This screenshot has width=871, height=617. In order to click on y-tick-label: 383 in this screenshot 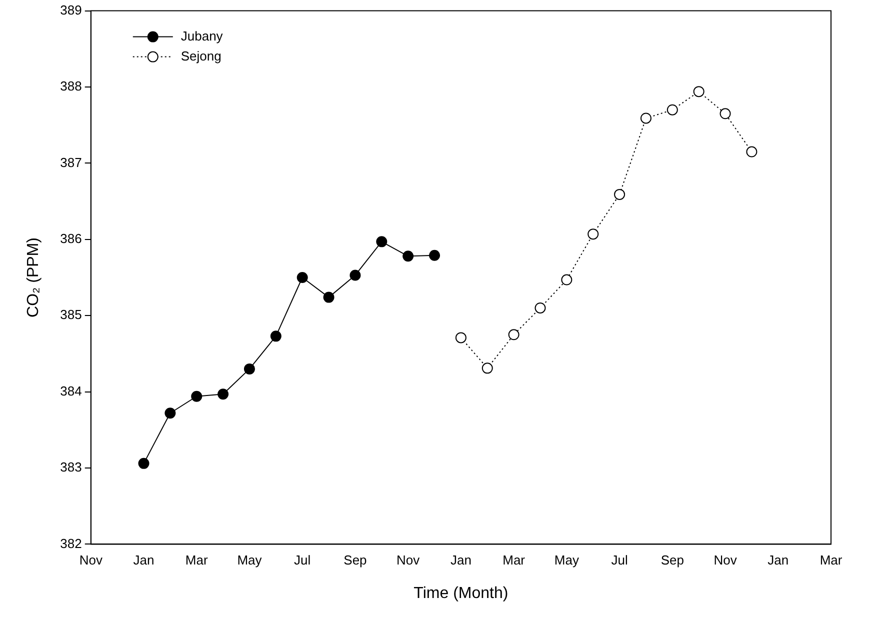, I will do `click(71, 467)`.